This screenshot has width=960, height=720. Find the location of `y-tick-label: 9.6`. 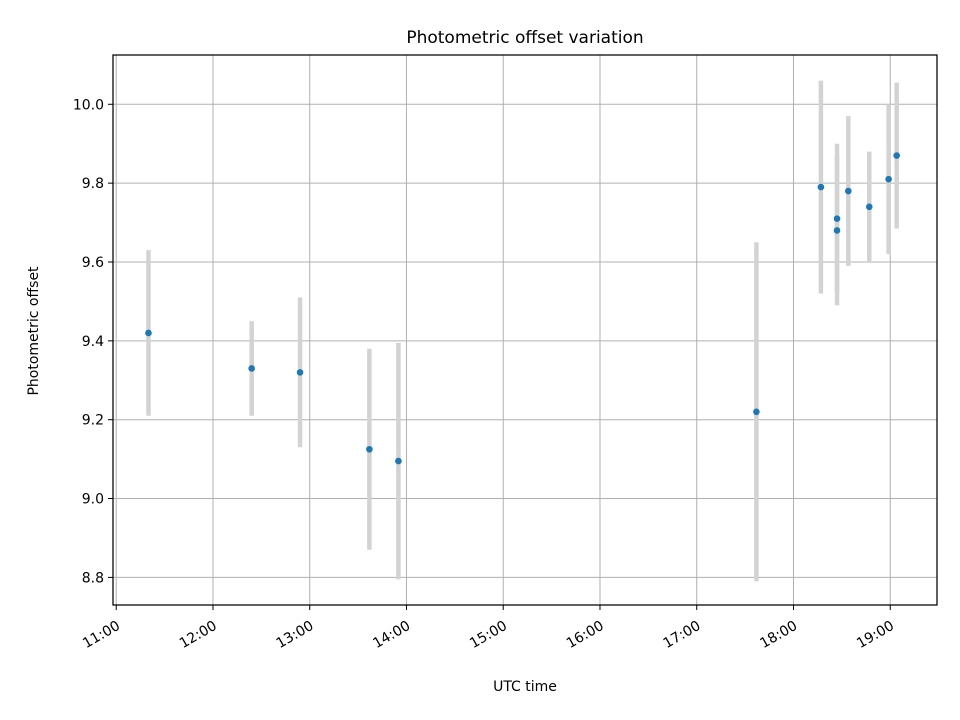

y-tick-label: 9.6 is located at coordinates (93, 263).